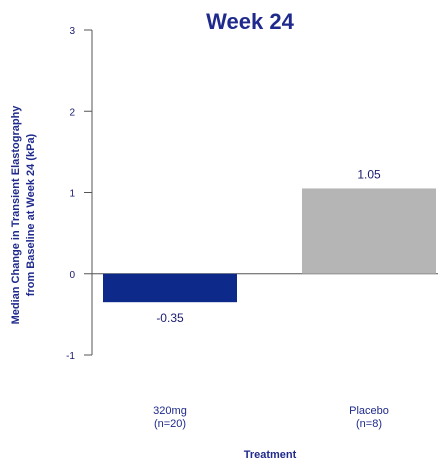  What do you see at coordinates (170, 424) in the screenshot?
I see `category-sample-size: (n=20)` at bounding box center [170, 424].